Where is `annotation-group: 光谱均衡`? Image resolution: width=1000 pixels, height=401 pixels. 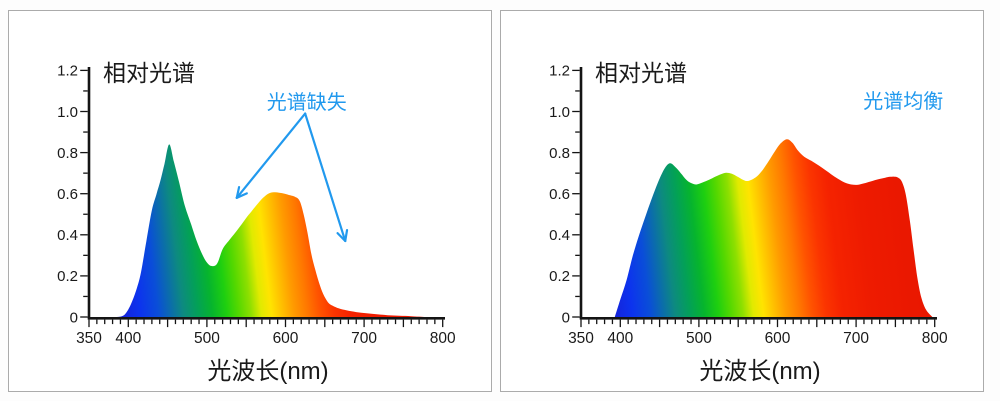 annotation-group: 光谱均衡 is located at coordinates (903, 101).